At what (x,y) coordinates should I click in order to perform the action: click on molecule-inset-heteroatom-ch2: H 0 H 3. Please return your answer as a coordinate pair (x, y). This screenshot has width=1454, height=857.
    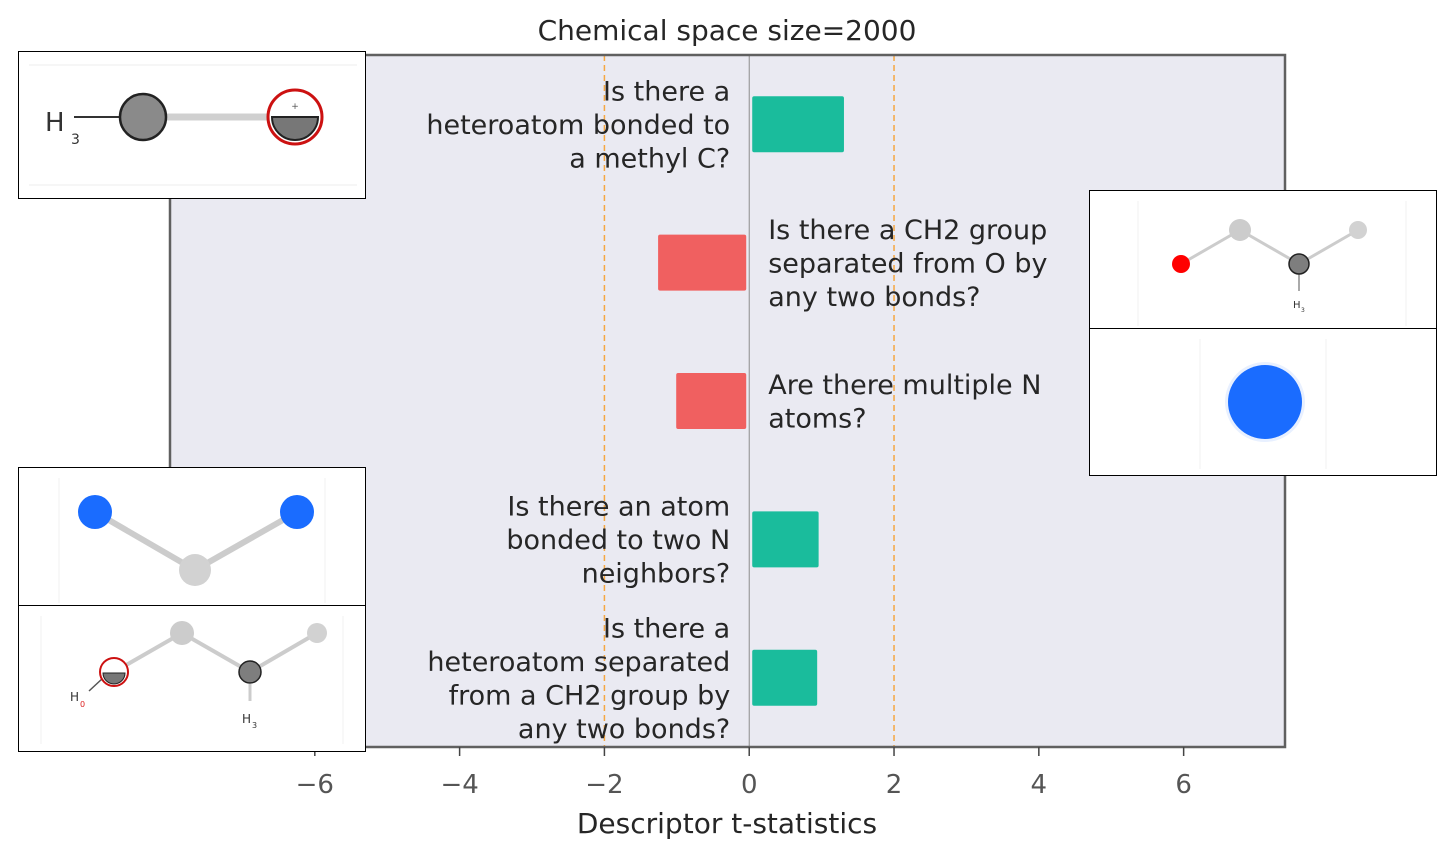
    Looking at the image, I should click on (192, 678).